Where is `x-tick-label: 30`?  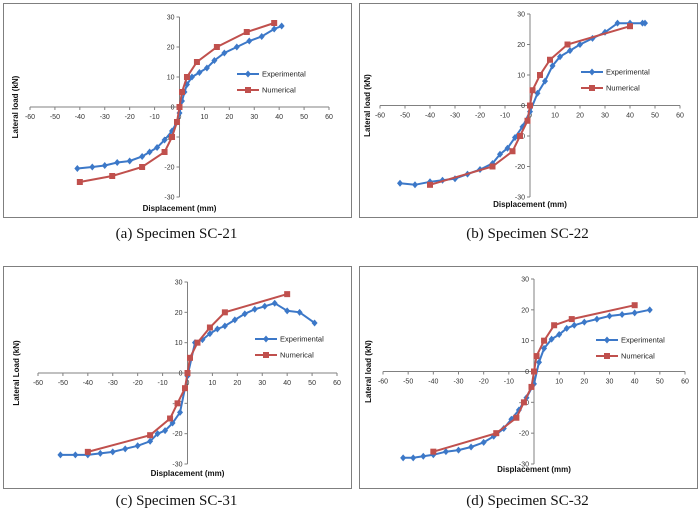 x-tick-label: 30 is located at coordinates (262, 383).